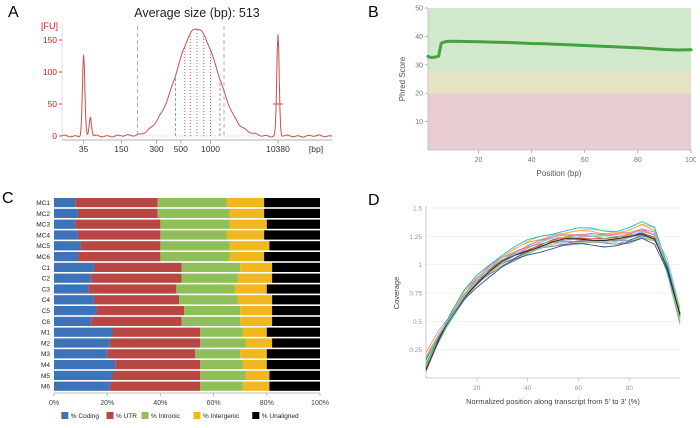 The width and height of the screenshot is (700, 428). What do you see at coordinates (46, 322) in the screenshot?
I see `sample-label: C6` at bounding box center [46, 322].